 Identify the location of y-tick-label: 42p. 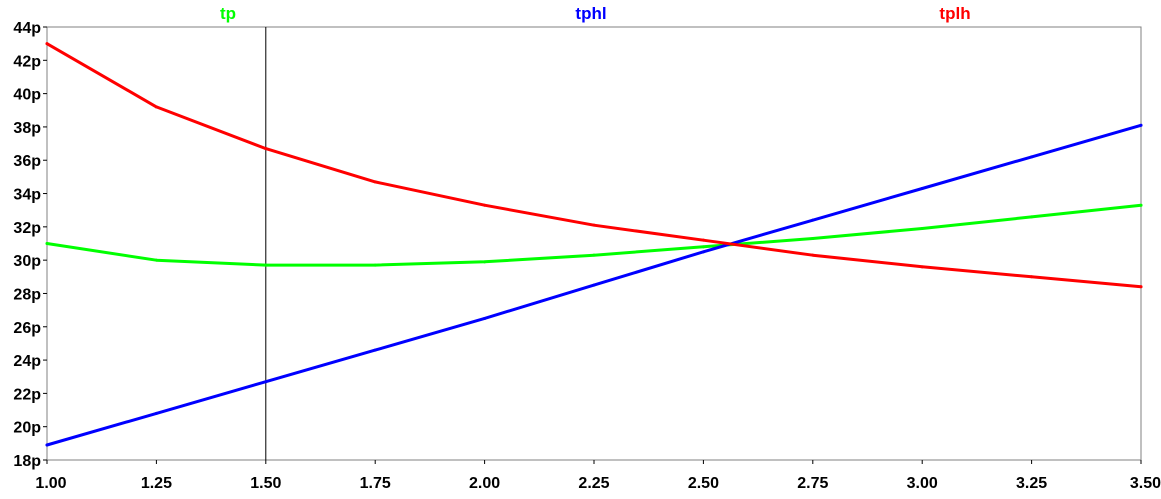
(27, 61).